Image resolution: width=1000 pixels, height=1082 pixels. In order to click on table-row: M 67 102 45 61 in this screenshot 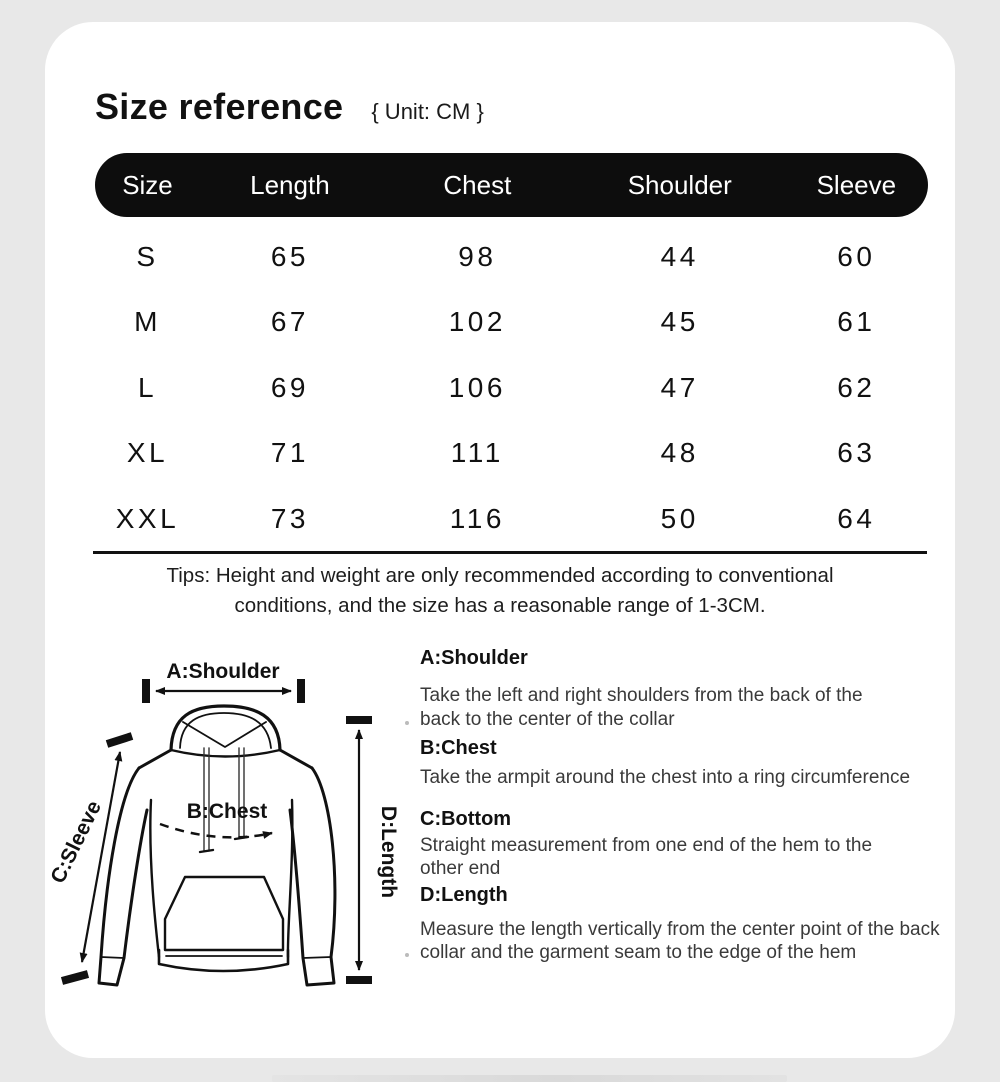, I will do `click(511, 323)`.